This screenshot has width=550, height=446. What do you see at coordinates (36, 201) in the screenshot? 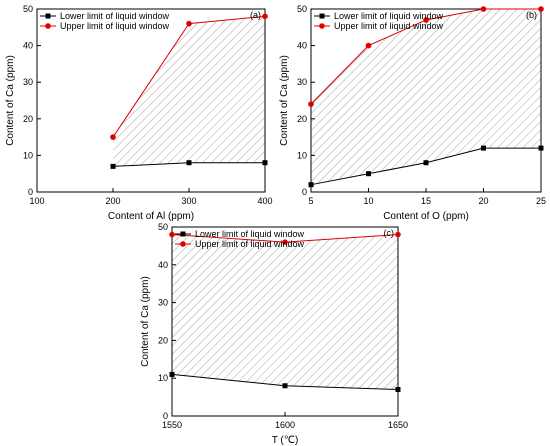
I see `x-tick-label: 100` at bounding box center [36, 201].